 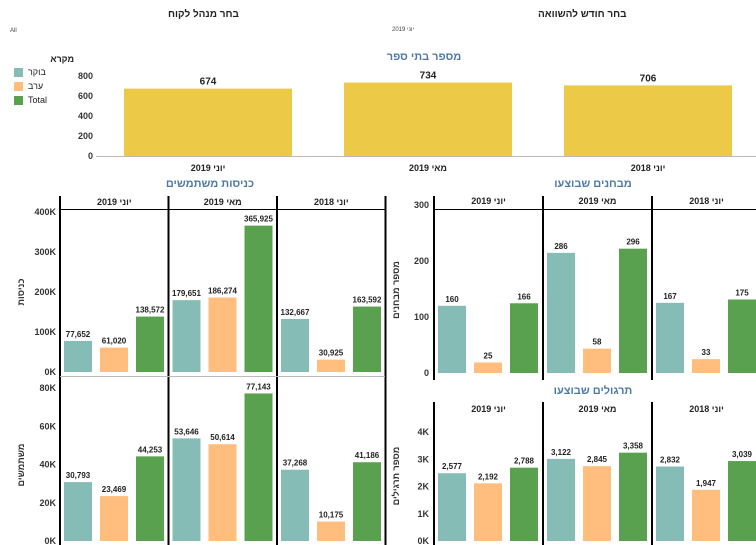 What do you see at coordinates (85, 136) in the screenshot?
I see `schools-y-tick: 200` at bounding box center [85, 136].